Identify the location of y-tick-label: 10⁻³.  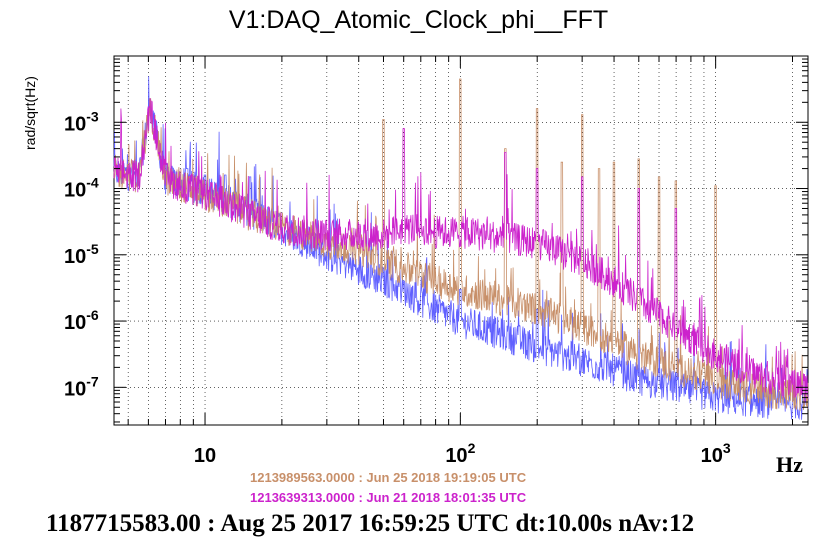
(81, 121).